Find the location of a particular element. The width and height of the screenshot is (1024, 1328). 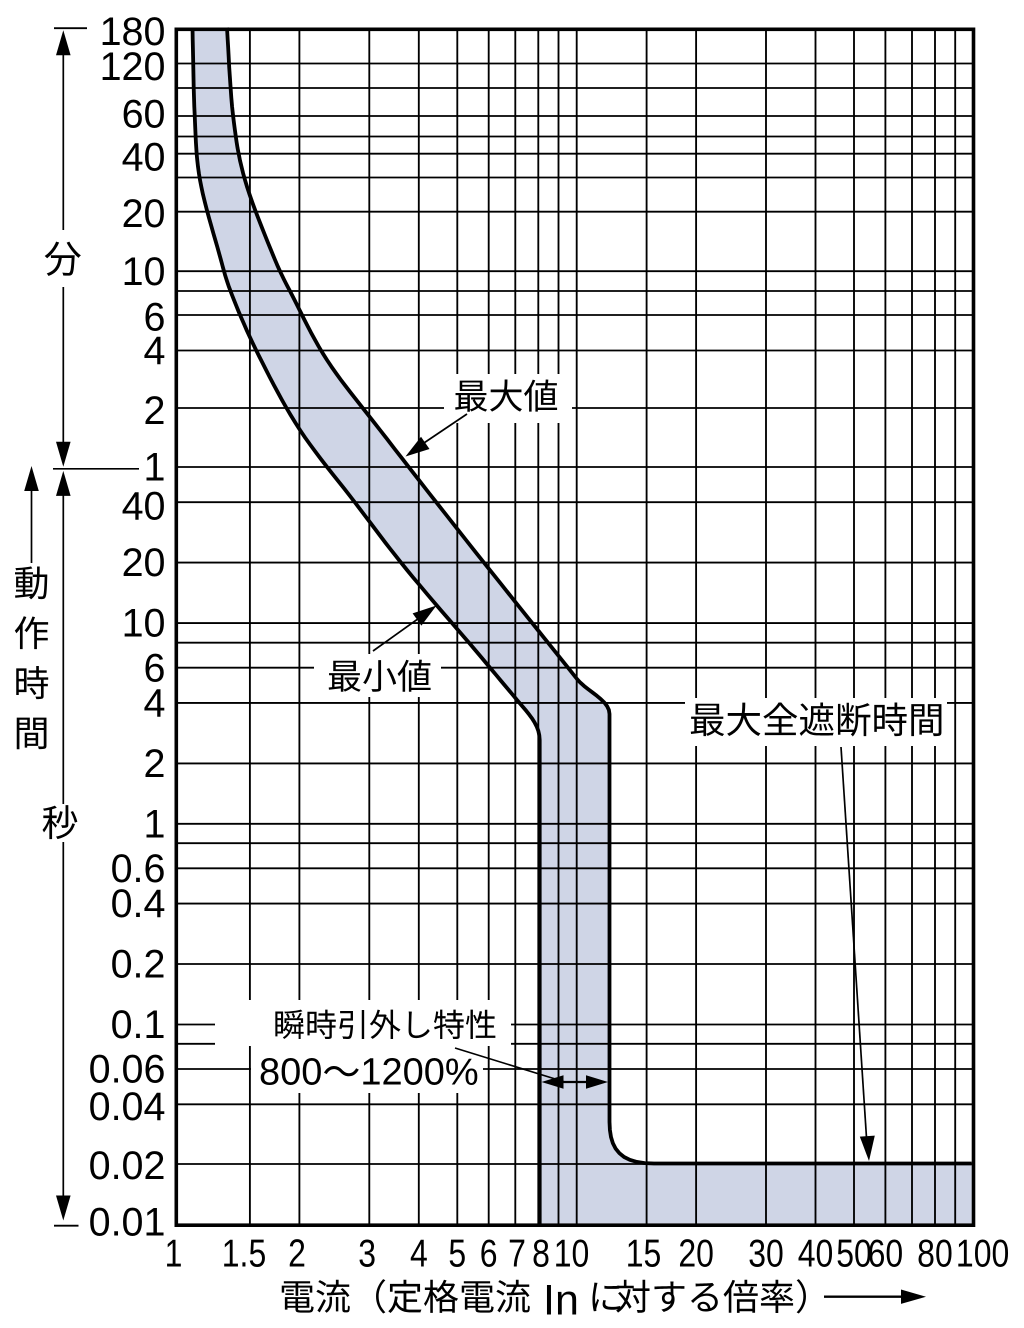

svg-text: 15 is located at coordinates (644, 1253).